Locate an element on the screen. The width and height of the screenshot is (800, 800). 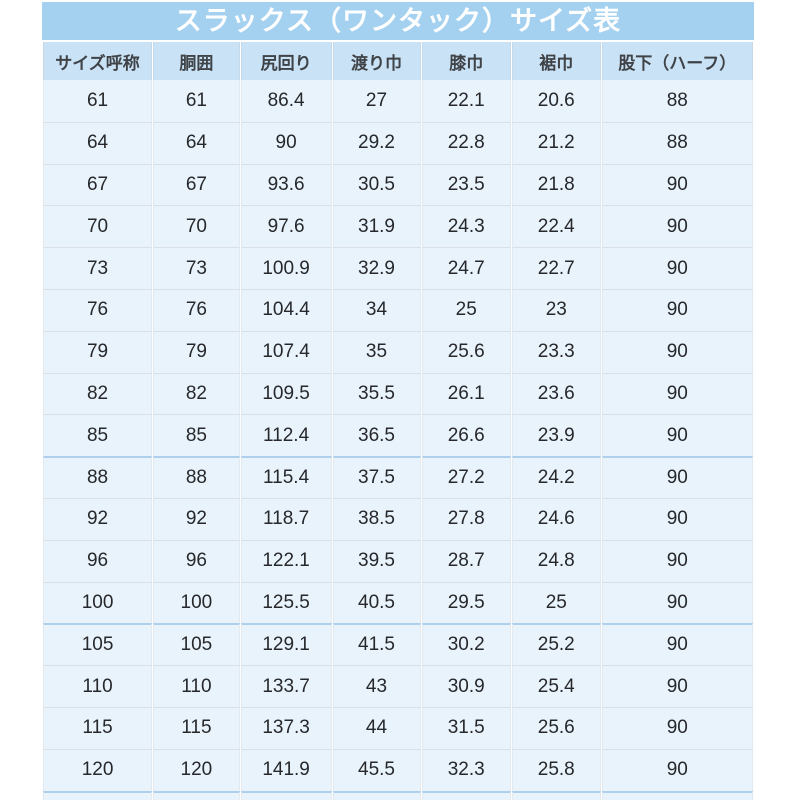
column-header: 尻回り is located at coordinates (286, 61).